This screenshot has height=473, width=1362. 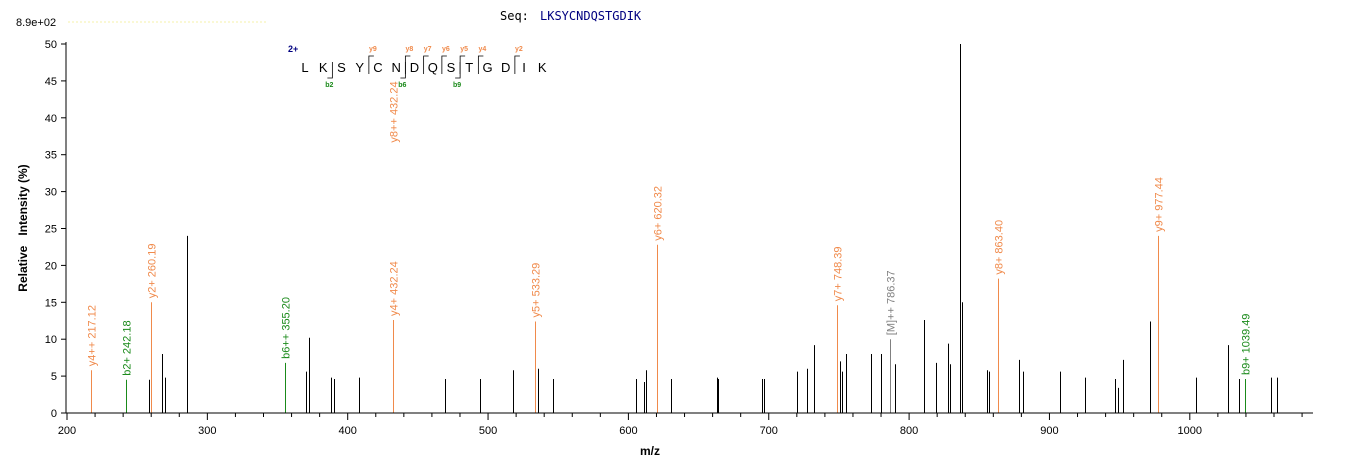 What do you see at coordinates (51, 303) in the screenshot?
I see `y-tick-label: 15` at bounding box center [51, 303].